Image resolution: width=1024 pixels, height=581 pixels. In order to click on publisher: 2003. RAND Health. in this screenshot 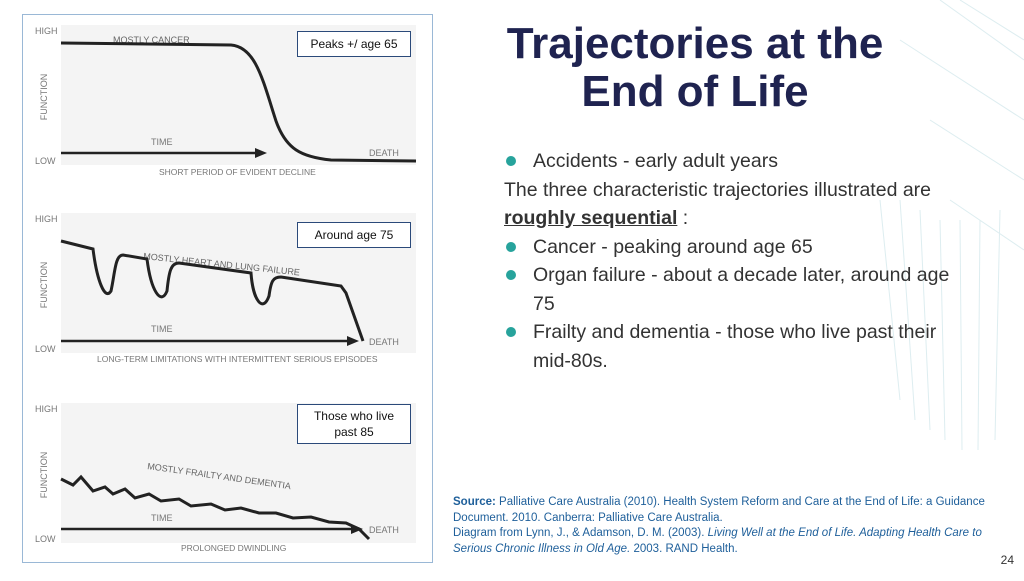, I will do `click(685, 548)`.